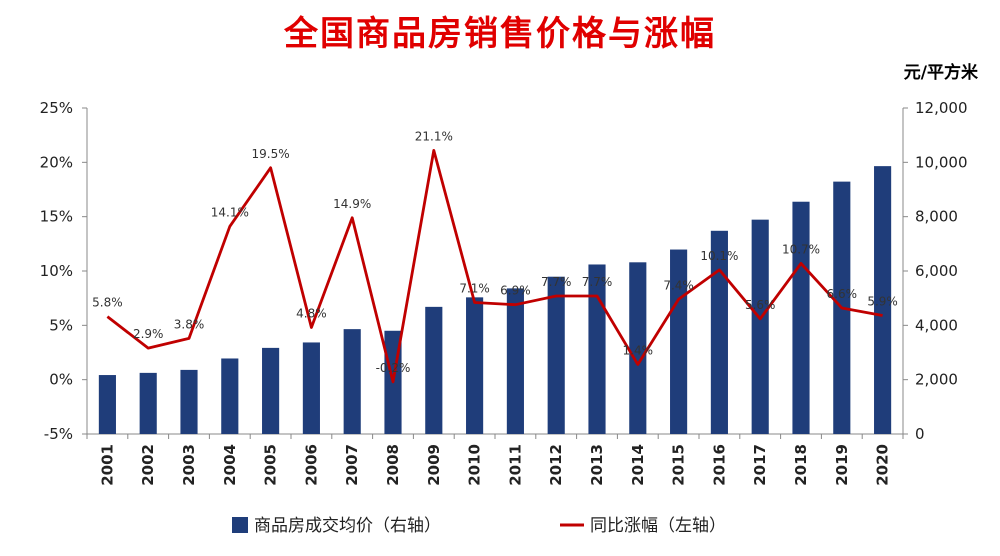  Describe the element at coordinates (189, 465) in the screenshot. I see `x-tick-label: 2003` at that location.